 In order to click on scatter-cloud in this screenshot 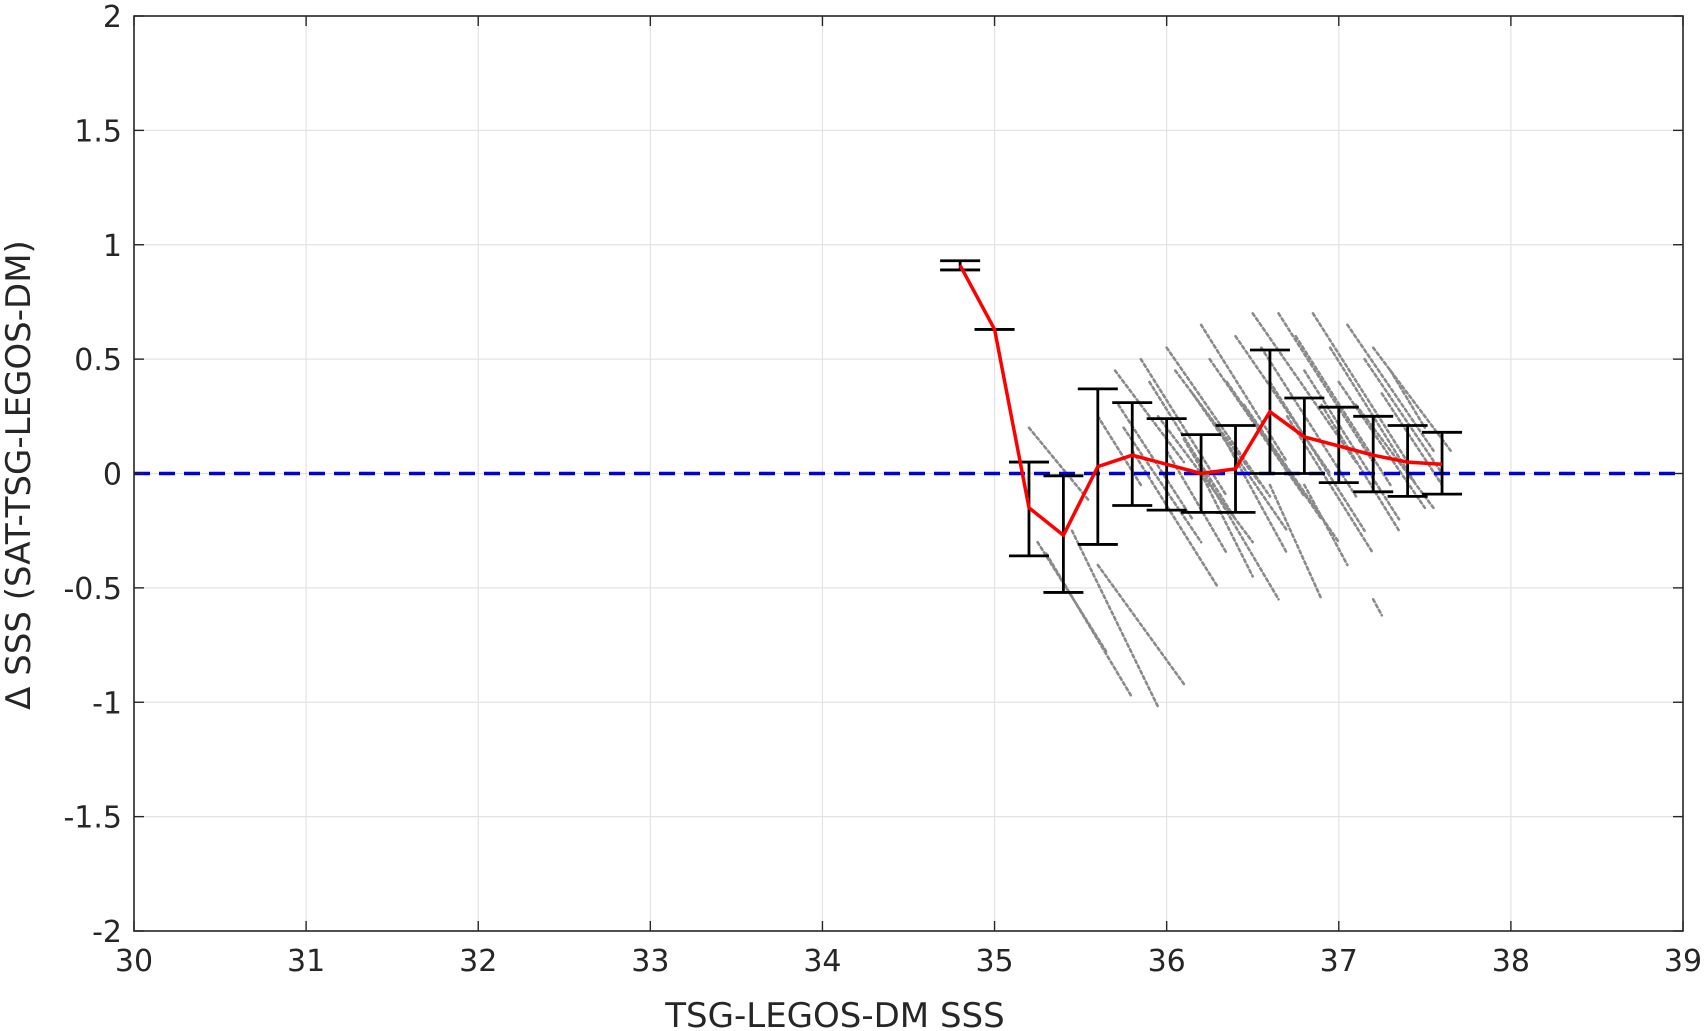, I will do `click(1239, 510)`.